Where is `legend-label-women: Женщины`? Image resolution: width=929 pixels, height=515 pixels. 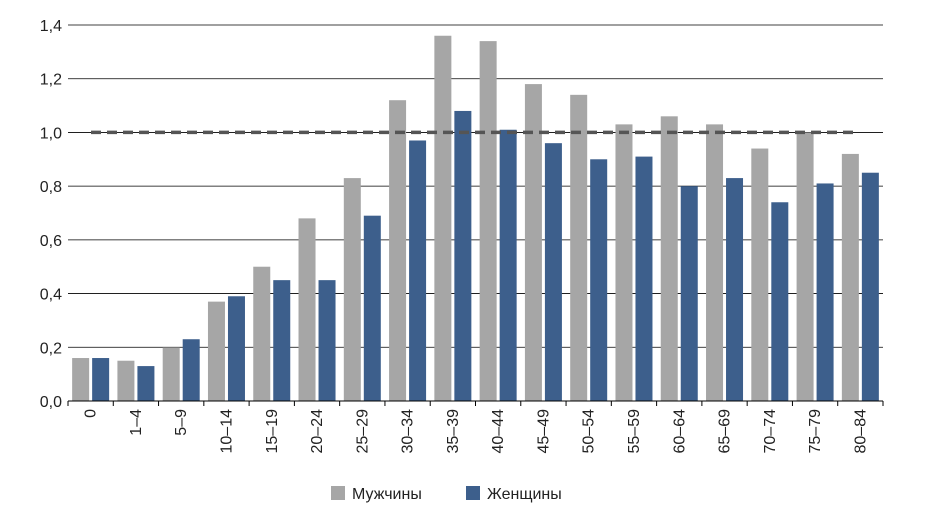
legend-label-women: Женщины is located at coordinates (524, 494).